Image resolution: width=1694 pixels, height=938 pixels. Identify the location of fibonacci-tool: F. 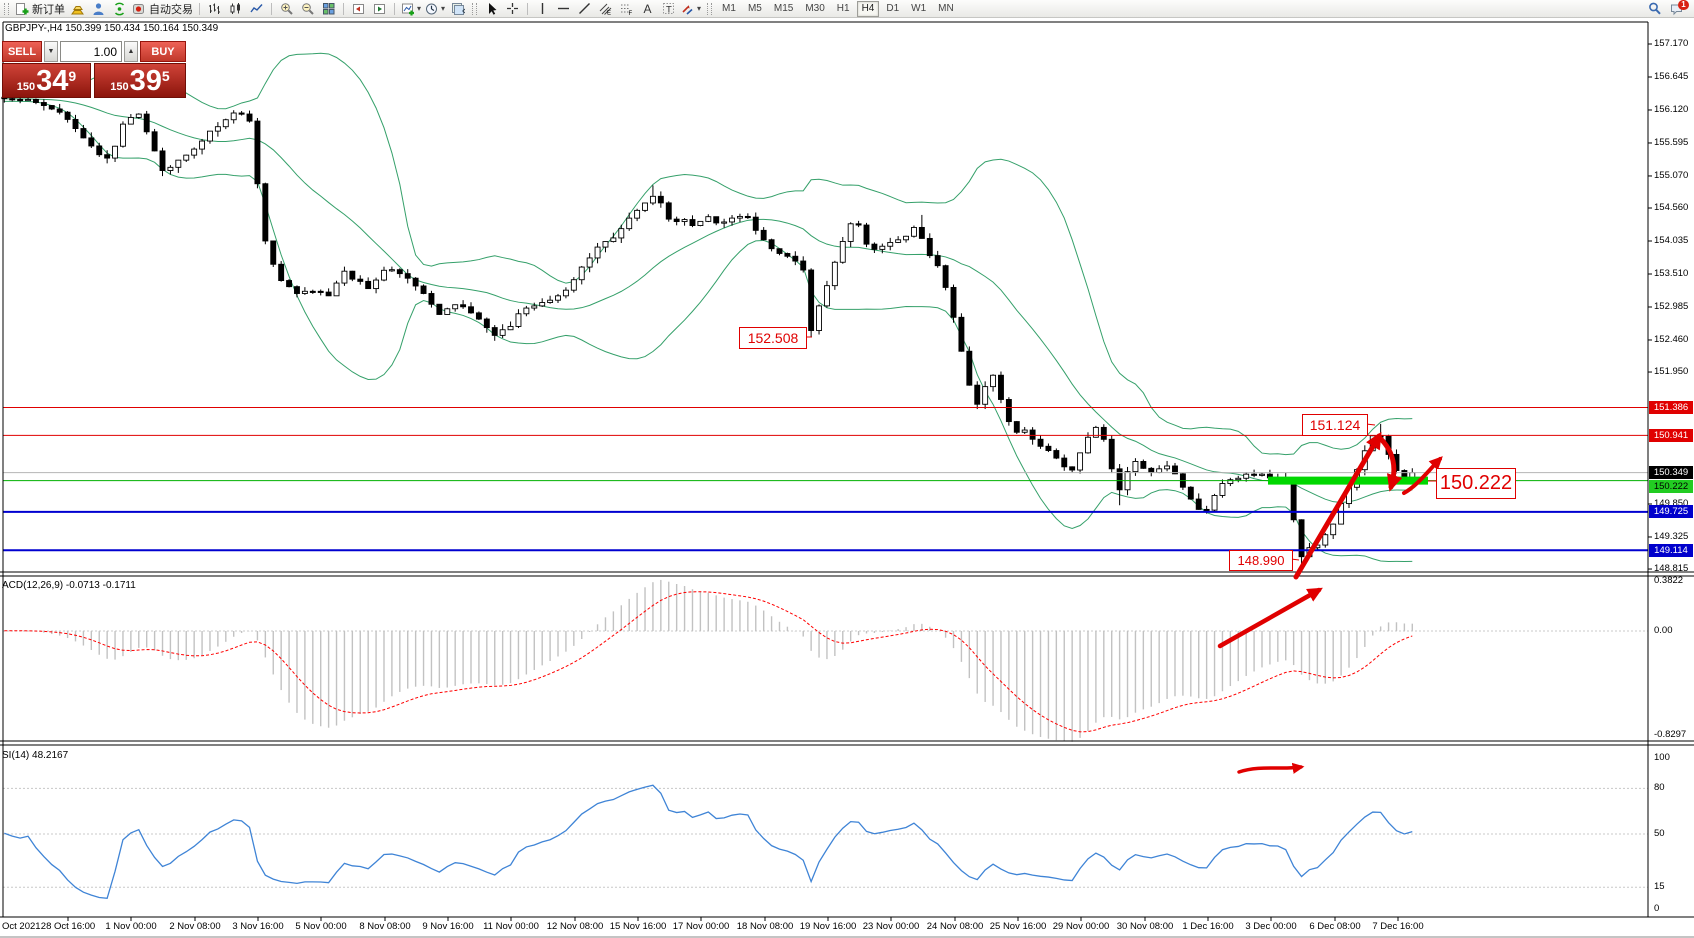
(626, 8).